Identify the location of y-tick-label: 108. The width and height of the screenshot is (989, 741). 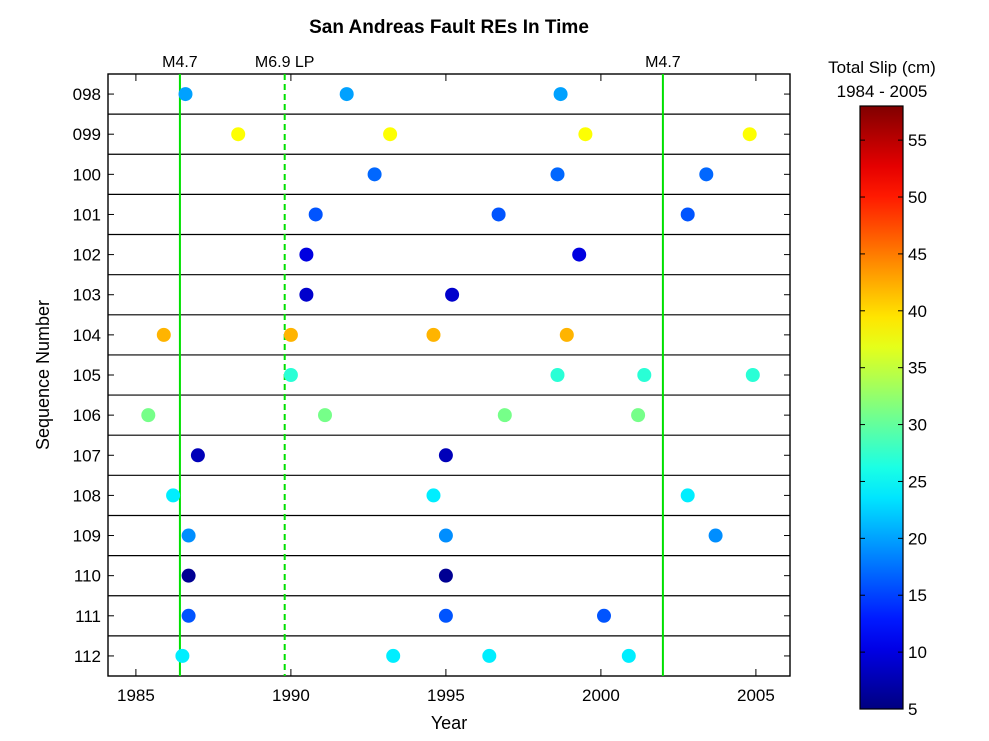
(87, 495).